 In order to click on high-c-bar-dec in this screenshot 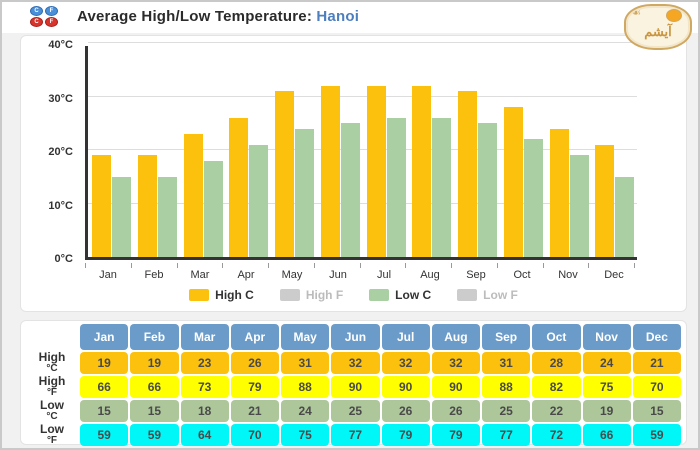, I will do `click(605, 200)`.